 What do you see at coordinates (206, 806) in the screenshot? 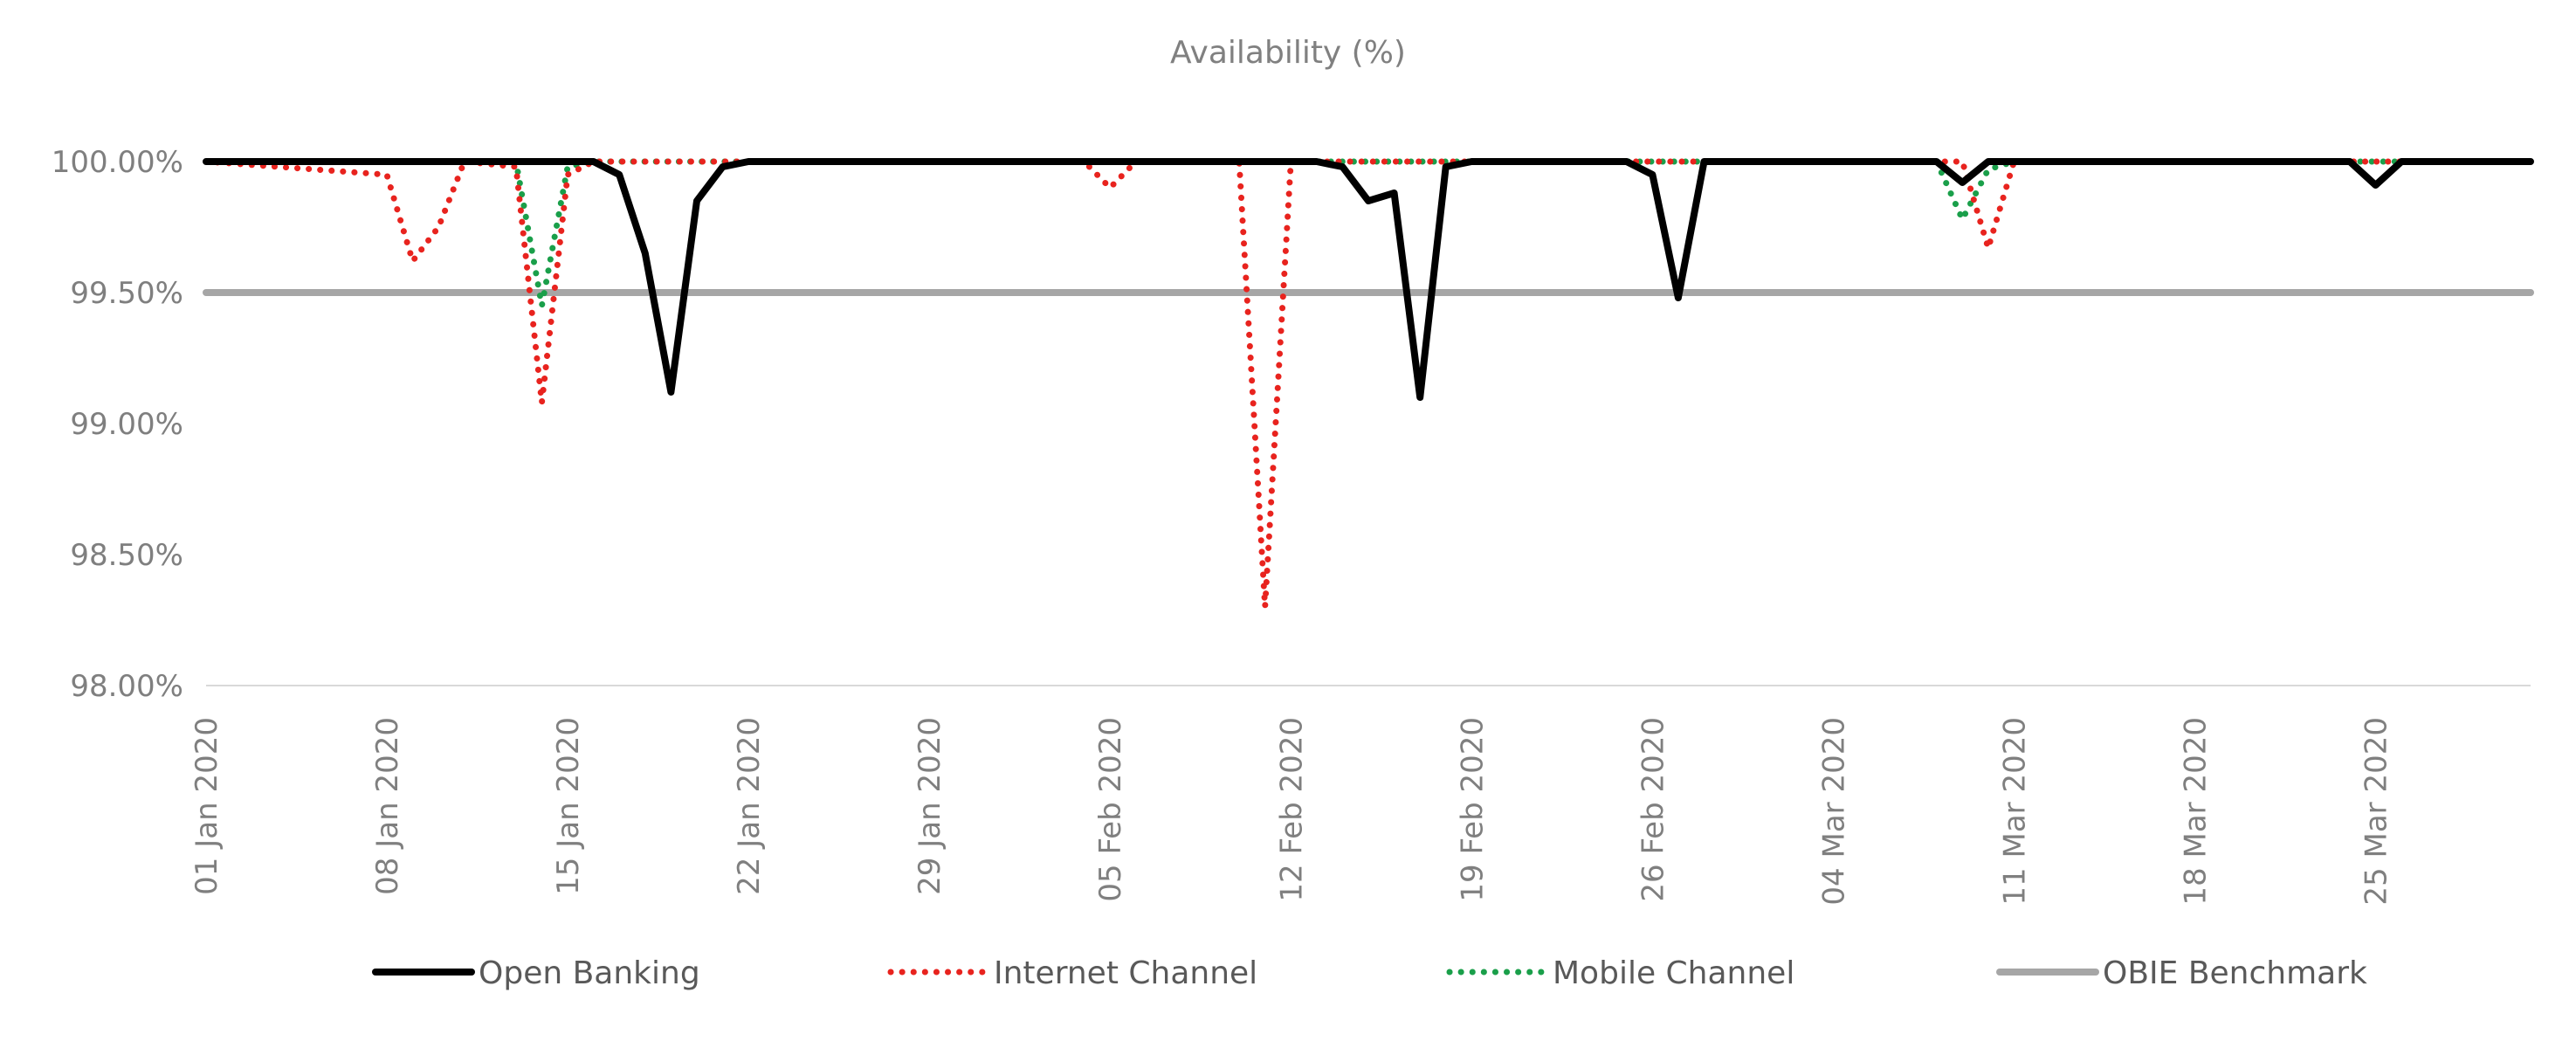
I see `x-tick-label: 01 Jan 2020` at bounding box center [206, 806].